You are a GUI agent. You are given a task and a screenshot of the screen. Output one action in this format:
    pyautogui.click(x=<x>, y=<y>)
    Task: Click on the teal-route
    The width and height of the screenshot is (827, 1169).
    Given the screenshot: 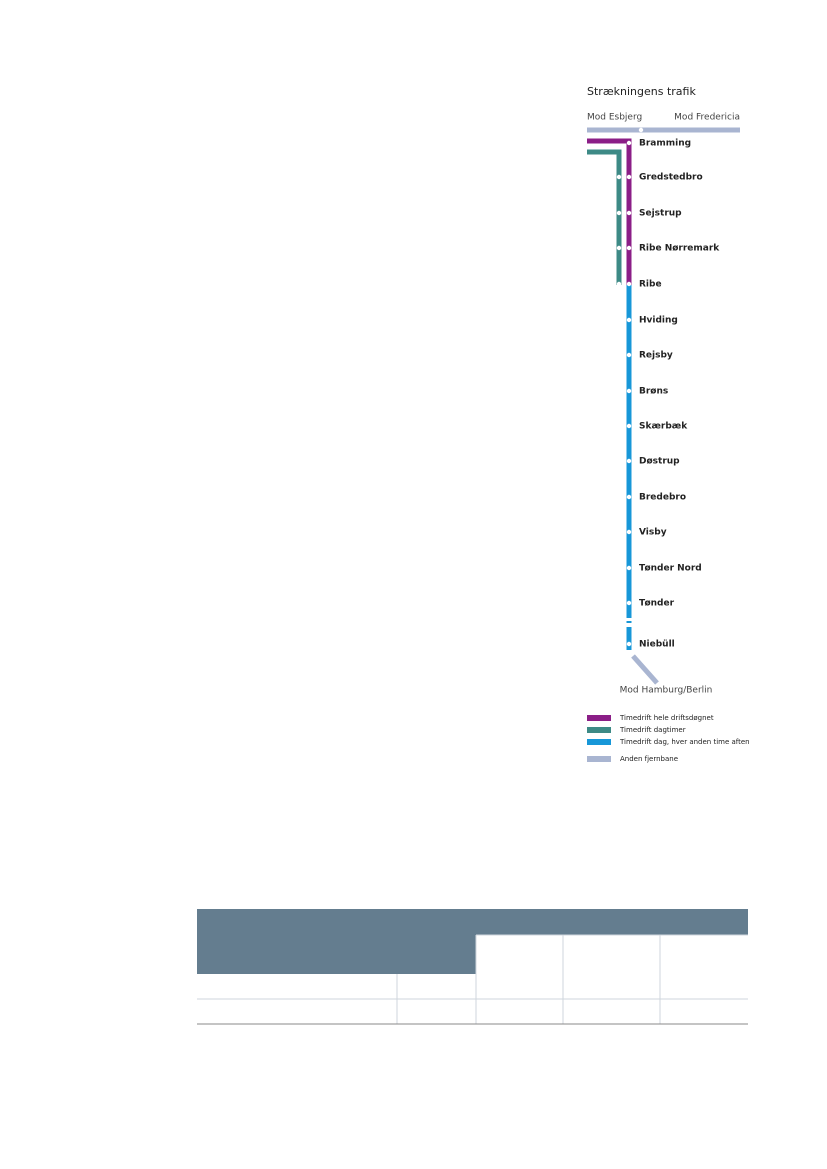 What is the action you would take?
    pyautogui.click(x=604, y=217)
    